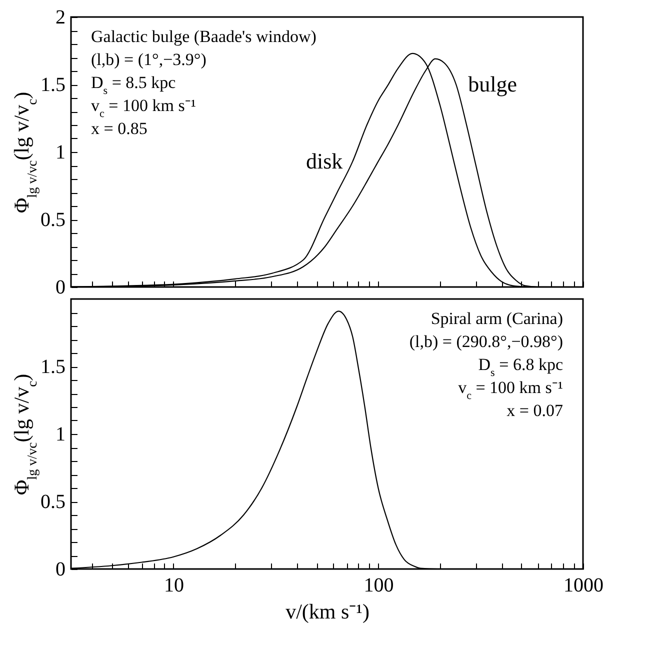 This screenshot has height=656, width=663. I want to click on annotation: Galactic bulge (Baade's window), so click(203, 36).